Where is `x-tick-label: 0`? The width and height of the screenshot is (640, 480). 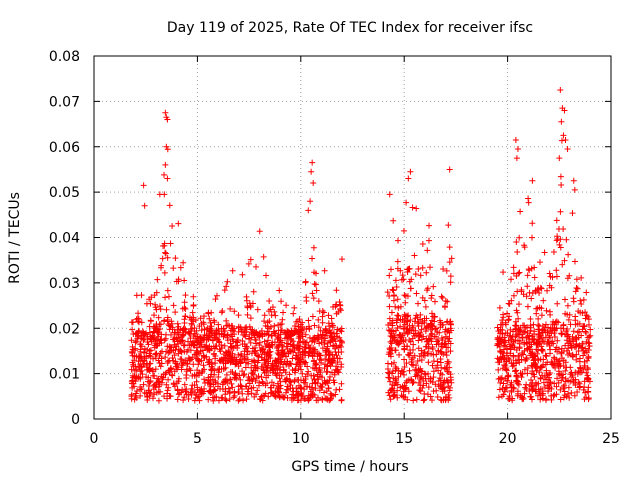
x-tick-label: 0 is located at coordinates (94, 439).